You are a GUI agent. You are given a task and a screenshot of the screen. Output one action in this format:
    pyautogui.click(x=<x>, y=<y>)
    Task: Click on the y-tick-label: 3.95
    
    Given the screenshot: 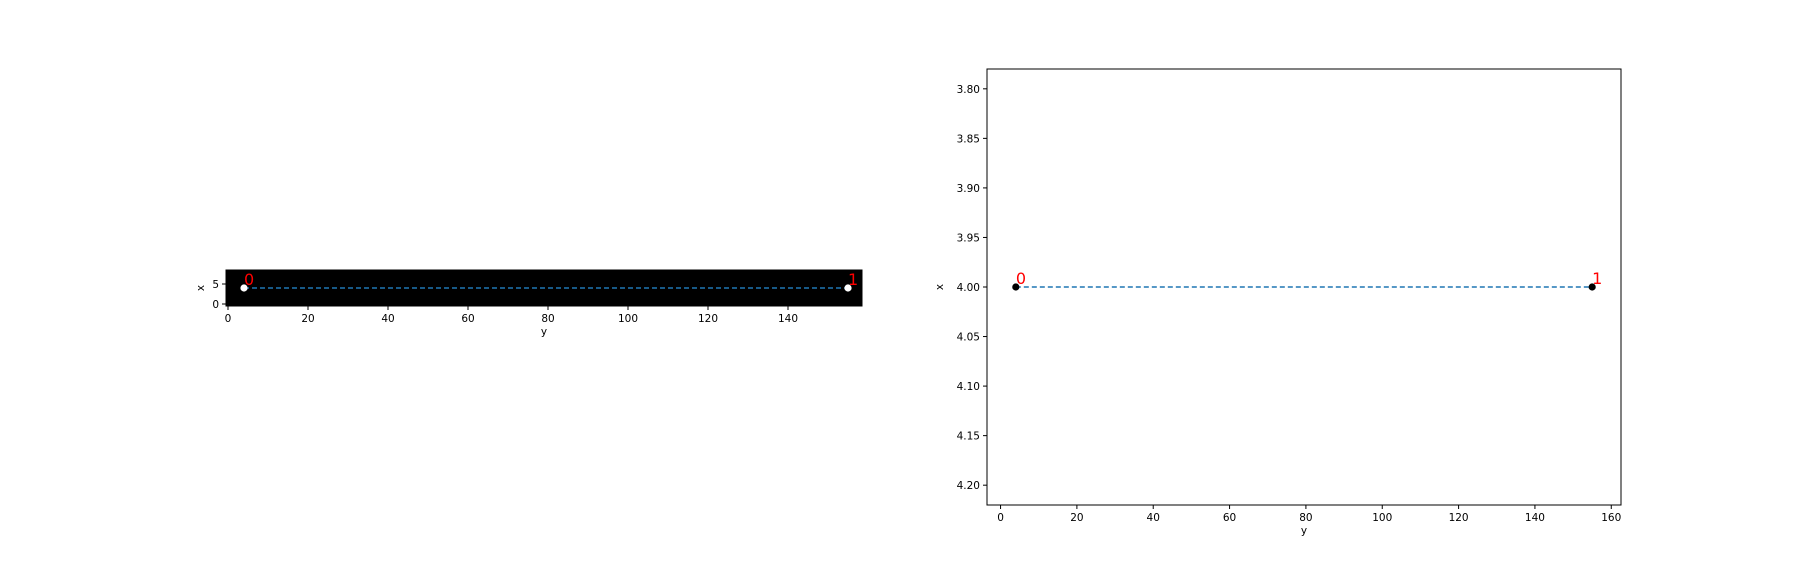 What is the action you would take?
    pyautogui.click(x=968, y=238)
    